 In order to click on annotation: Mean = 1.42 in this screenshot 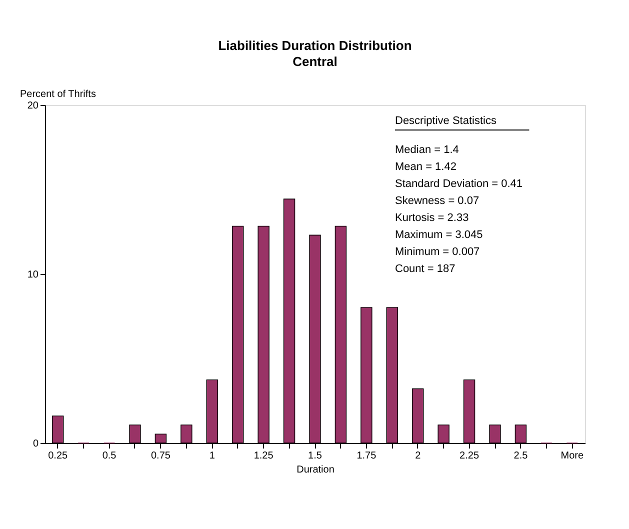, I will do `click(425, 167)`.